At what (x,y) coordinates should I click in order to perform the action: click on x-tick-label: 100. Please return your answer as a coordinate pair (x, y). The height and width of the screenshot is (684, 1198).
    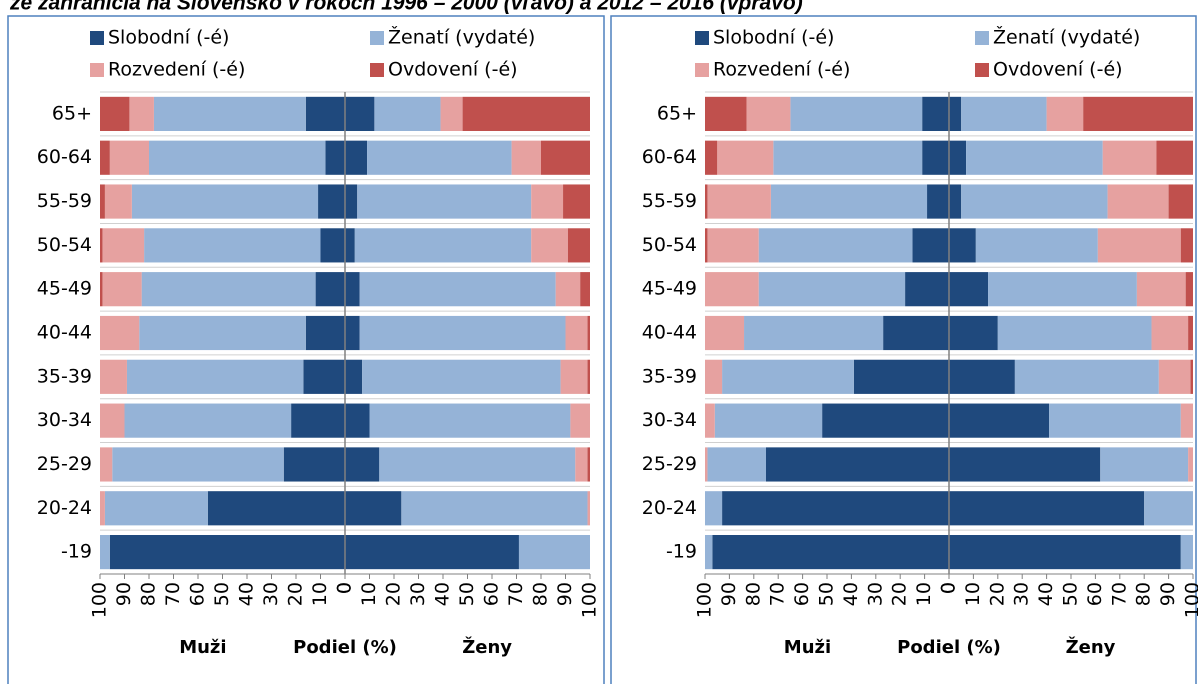
    Looking at the image, I should click on (590, 600).